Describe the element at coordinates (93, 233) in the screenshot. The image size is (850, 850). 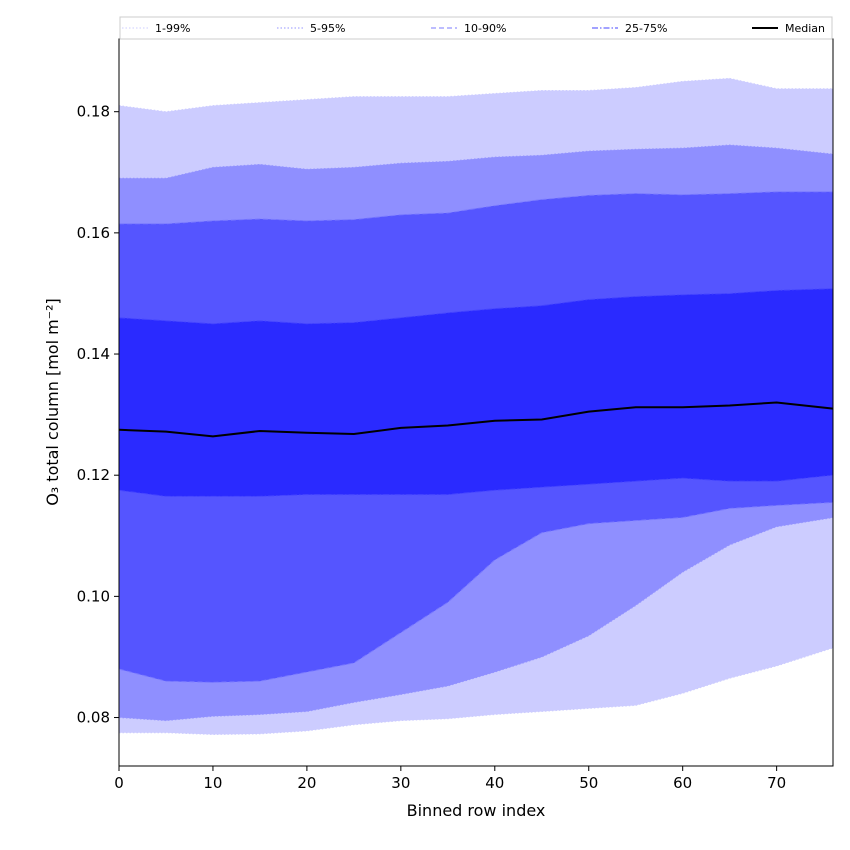
I see `y-tick-label: 0.16` at that location.